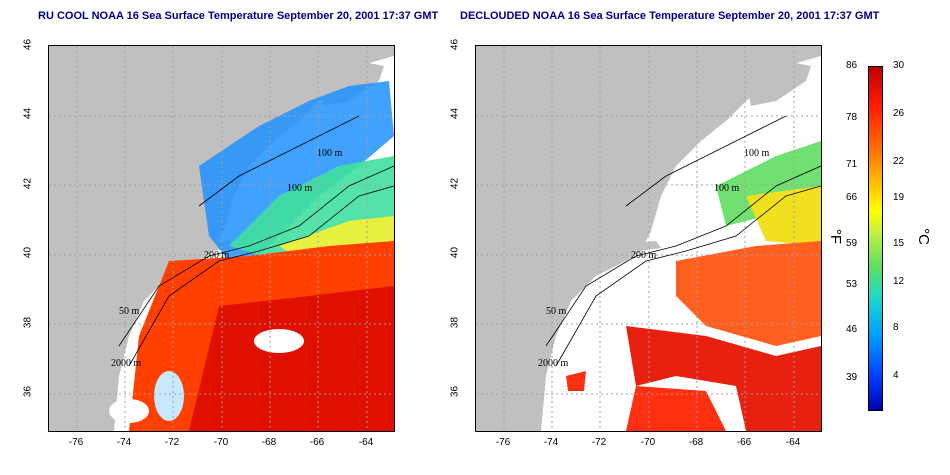  I want to click on long-island, so click(631, 248).